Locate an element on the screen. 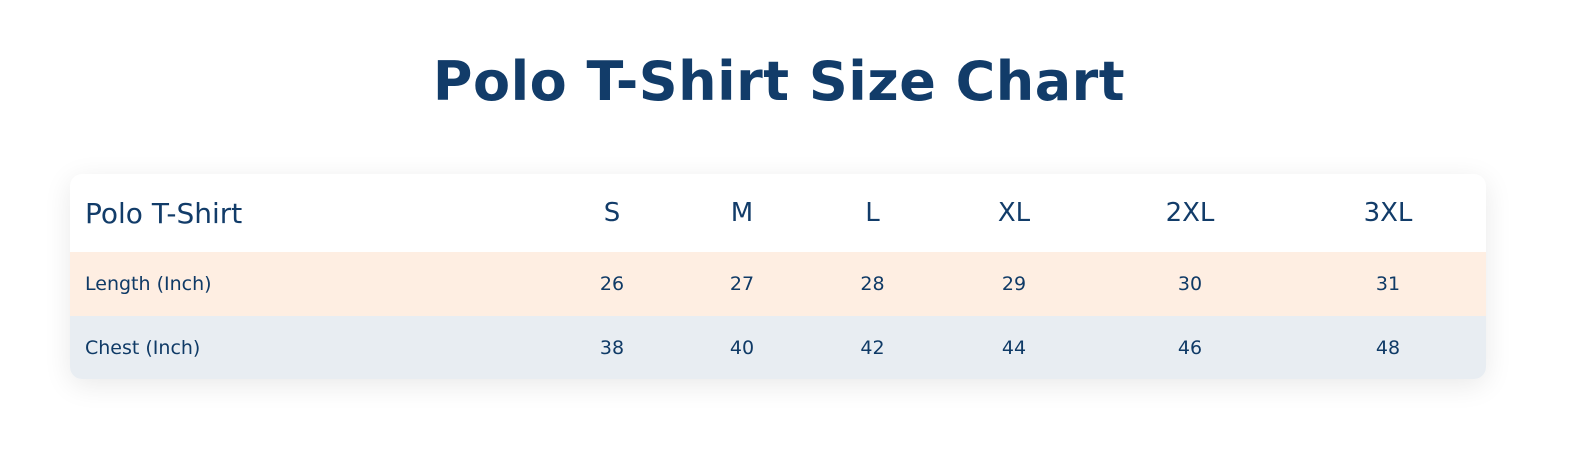 This screenshot has height=462, width=1578. header-size-l: L is located at coordinates (872, 213).